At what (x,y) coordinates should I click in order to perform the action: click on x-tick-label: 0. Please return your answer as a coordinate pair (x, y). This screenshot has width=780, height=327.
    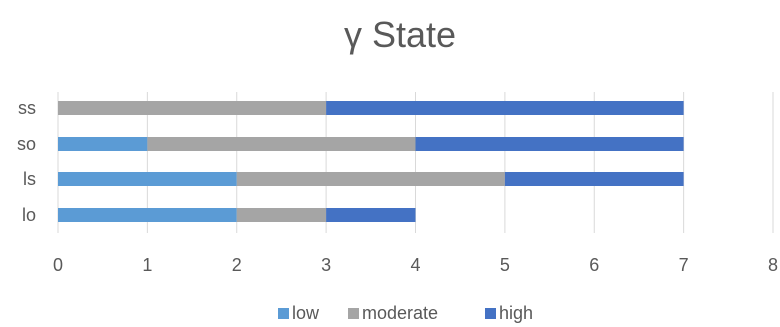
    Looking at the image, I should click on (58, 265).